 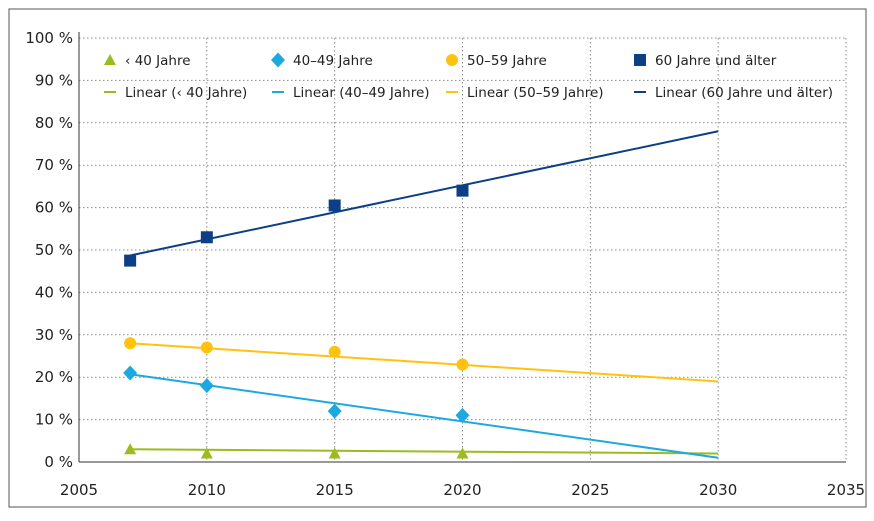 I want to click on legend-label: 40–49 Jahre, so click(x=333, y=61).